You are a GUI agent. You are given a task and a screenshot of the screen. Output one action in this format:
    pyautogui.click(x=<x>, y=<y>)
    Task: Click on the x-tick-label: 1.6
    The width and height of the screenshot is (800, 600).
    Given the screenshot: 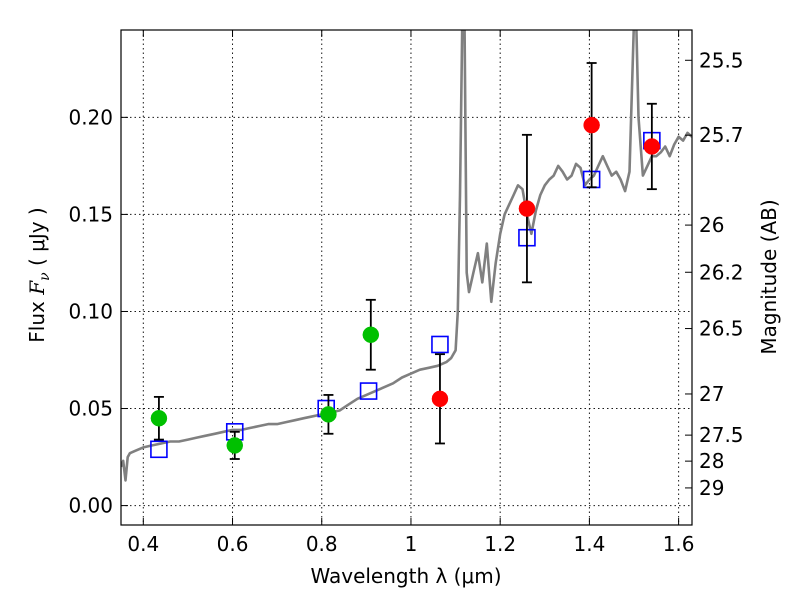 What is the action you would take?
    pyautogui.click(x=679, y=544)
    